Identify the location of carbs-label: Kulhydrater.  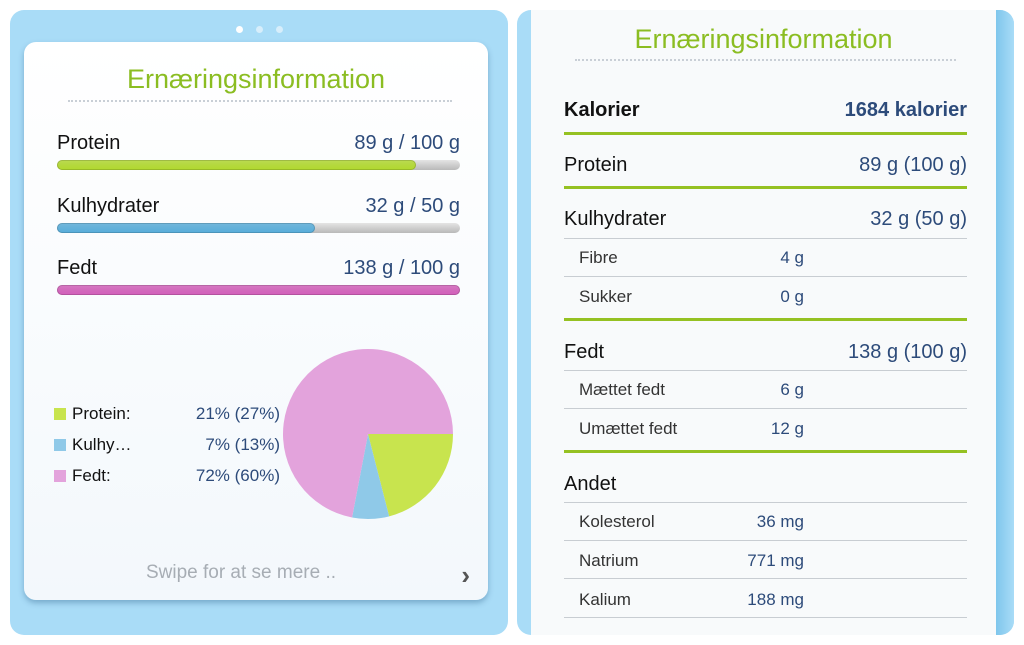
(615, 219).